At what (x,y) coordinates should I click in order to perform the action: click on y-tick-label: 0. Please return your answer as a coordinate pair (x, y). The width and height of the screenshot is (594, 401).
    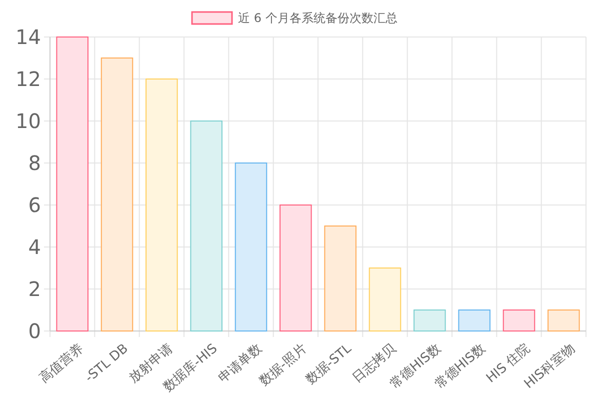
    Looking at the image, I should click on (34, 331).